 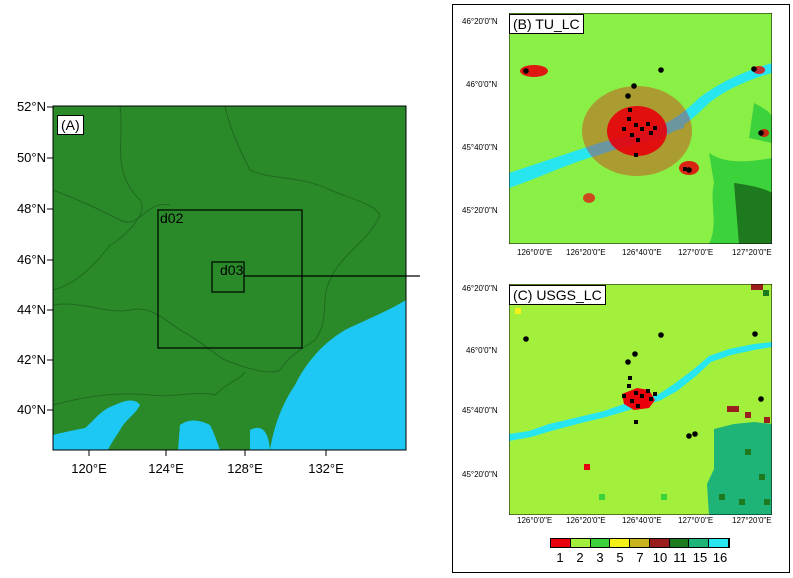 I want to click on d03-label: d03, so click(x=232, y=270).